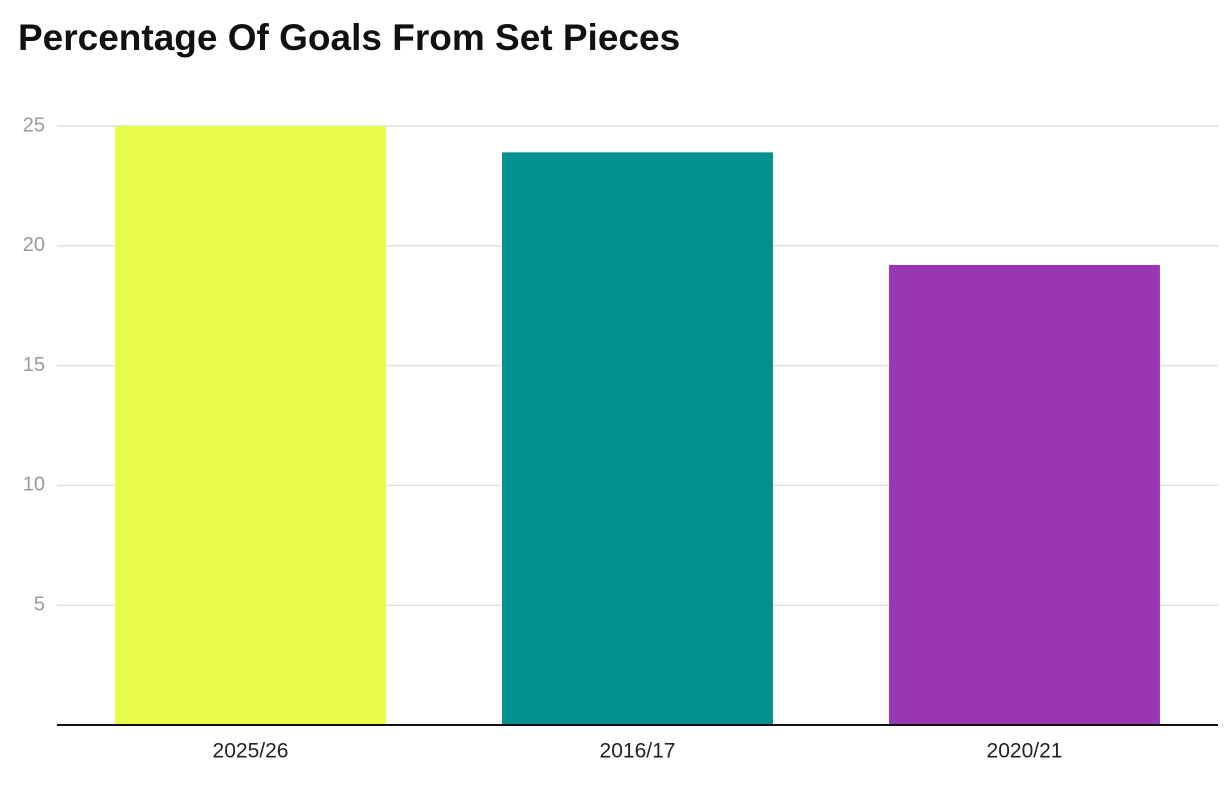  Describe the element at coordinates (34, 125) in the screenshot. I see `y-tick-label: 25` at that location.